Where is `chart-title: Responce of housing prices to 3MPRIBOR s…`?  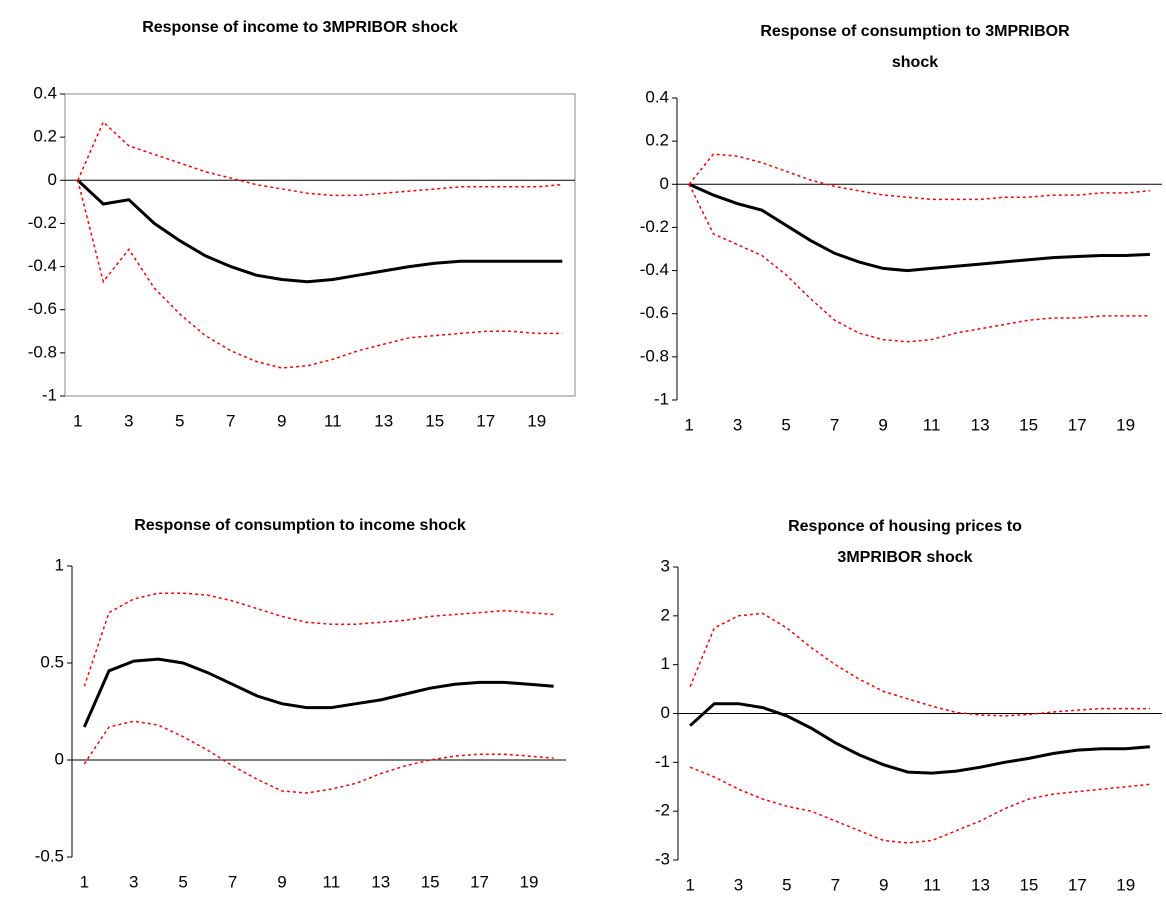
chart-title: Responce of housing prices to 3MPRIBOR s… is located at coordinates (905, 542).